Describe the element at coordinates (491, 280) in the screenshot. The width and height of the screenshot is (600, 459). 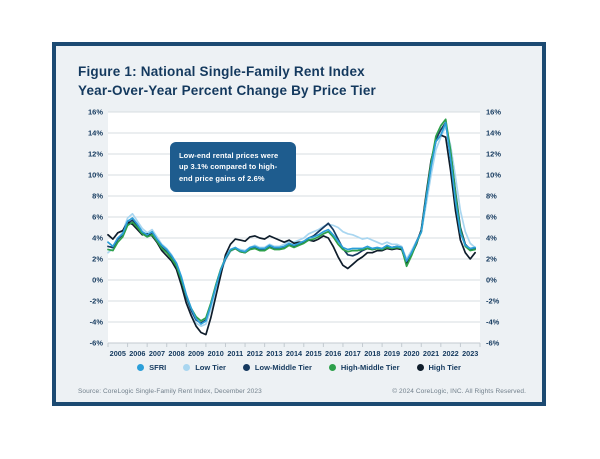
I see `y-axis-tick-right: 0%` at that location.